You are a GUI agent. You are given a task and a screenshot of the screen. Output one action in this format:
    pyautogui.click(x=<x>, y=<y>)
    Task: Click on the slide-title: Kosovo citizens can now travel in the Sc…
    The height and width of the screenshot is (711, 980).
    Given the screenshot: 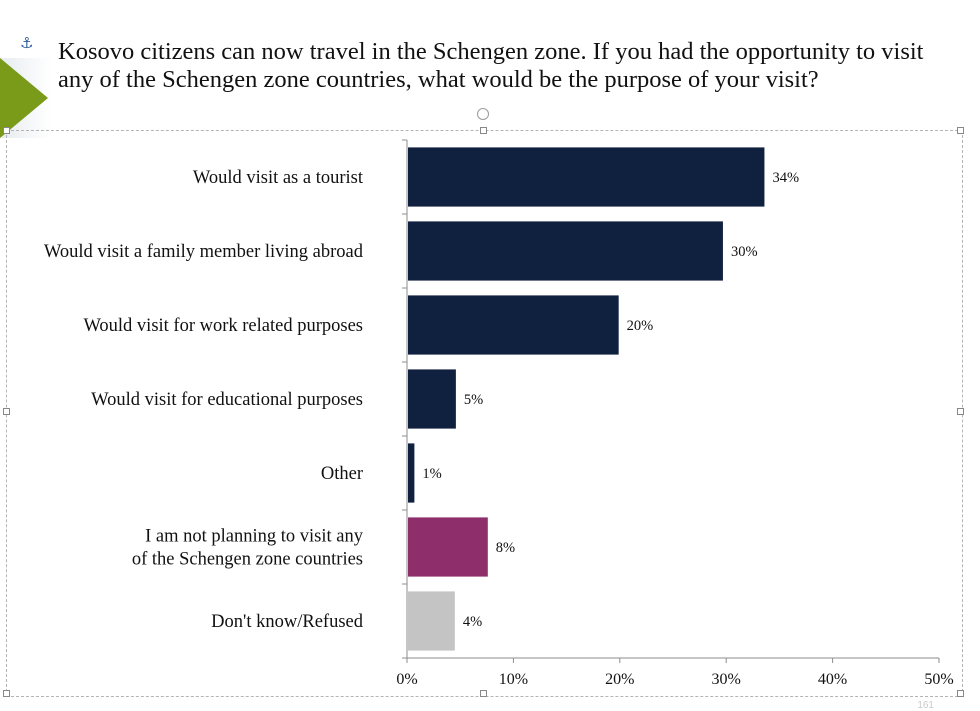 What is the action you would take?
    pyautogui.click(x=491, y=65)
    